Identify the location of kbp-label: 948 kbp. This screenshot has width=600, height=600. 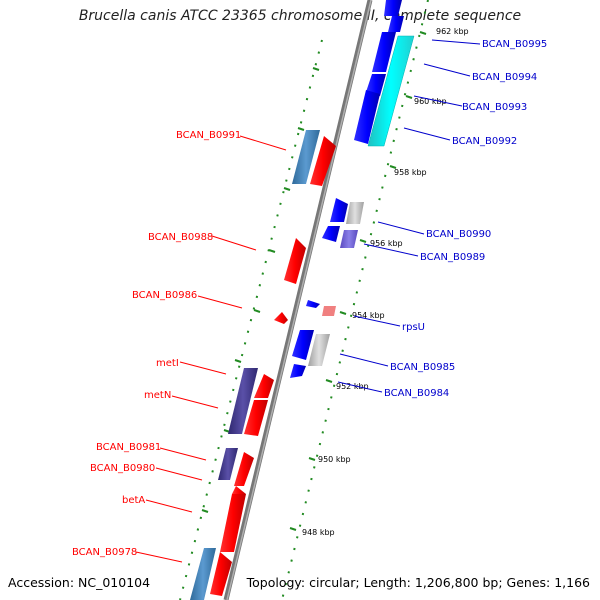
(318, 532).